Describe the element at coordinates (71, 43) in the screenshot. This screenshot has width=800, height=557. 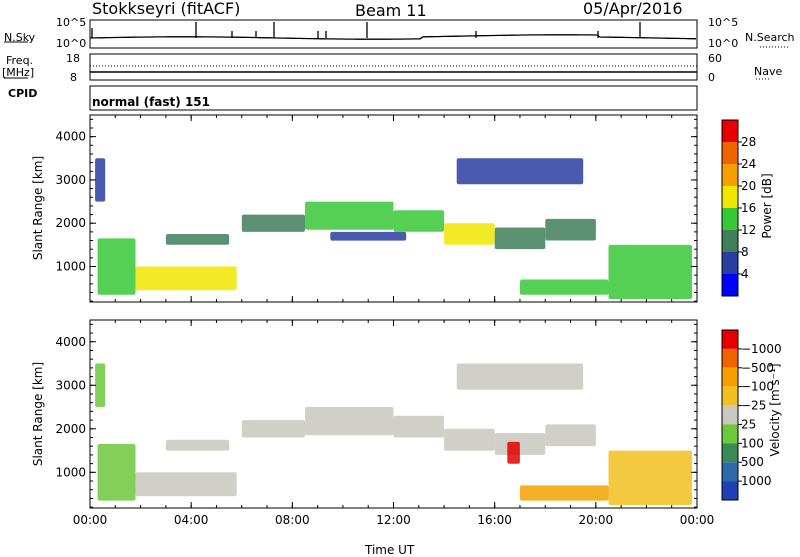
I see `noise-tick-low-left: 10^0` at that location.